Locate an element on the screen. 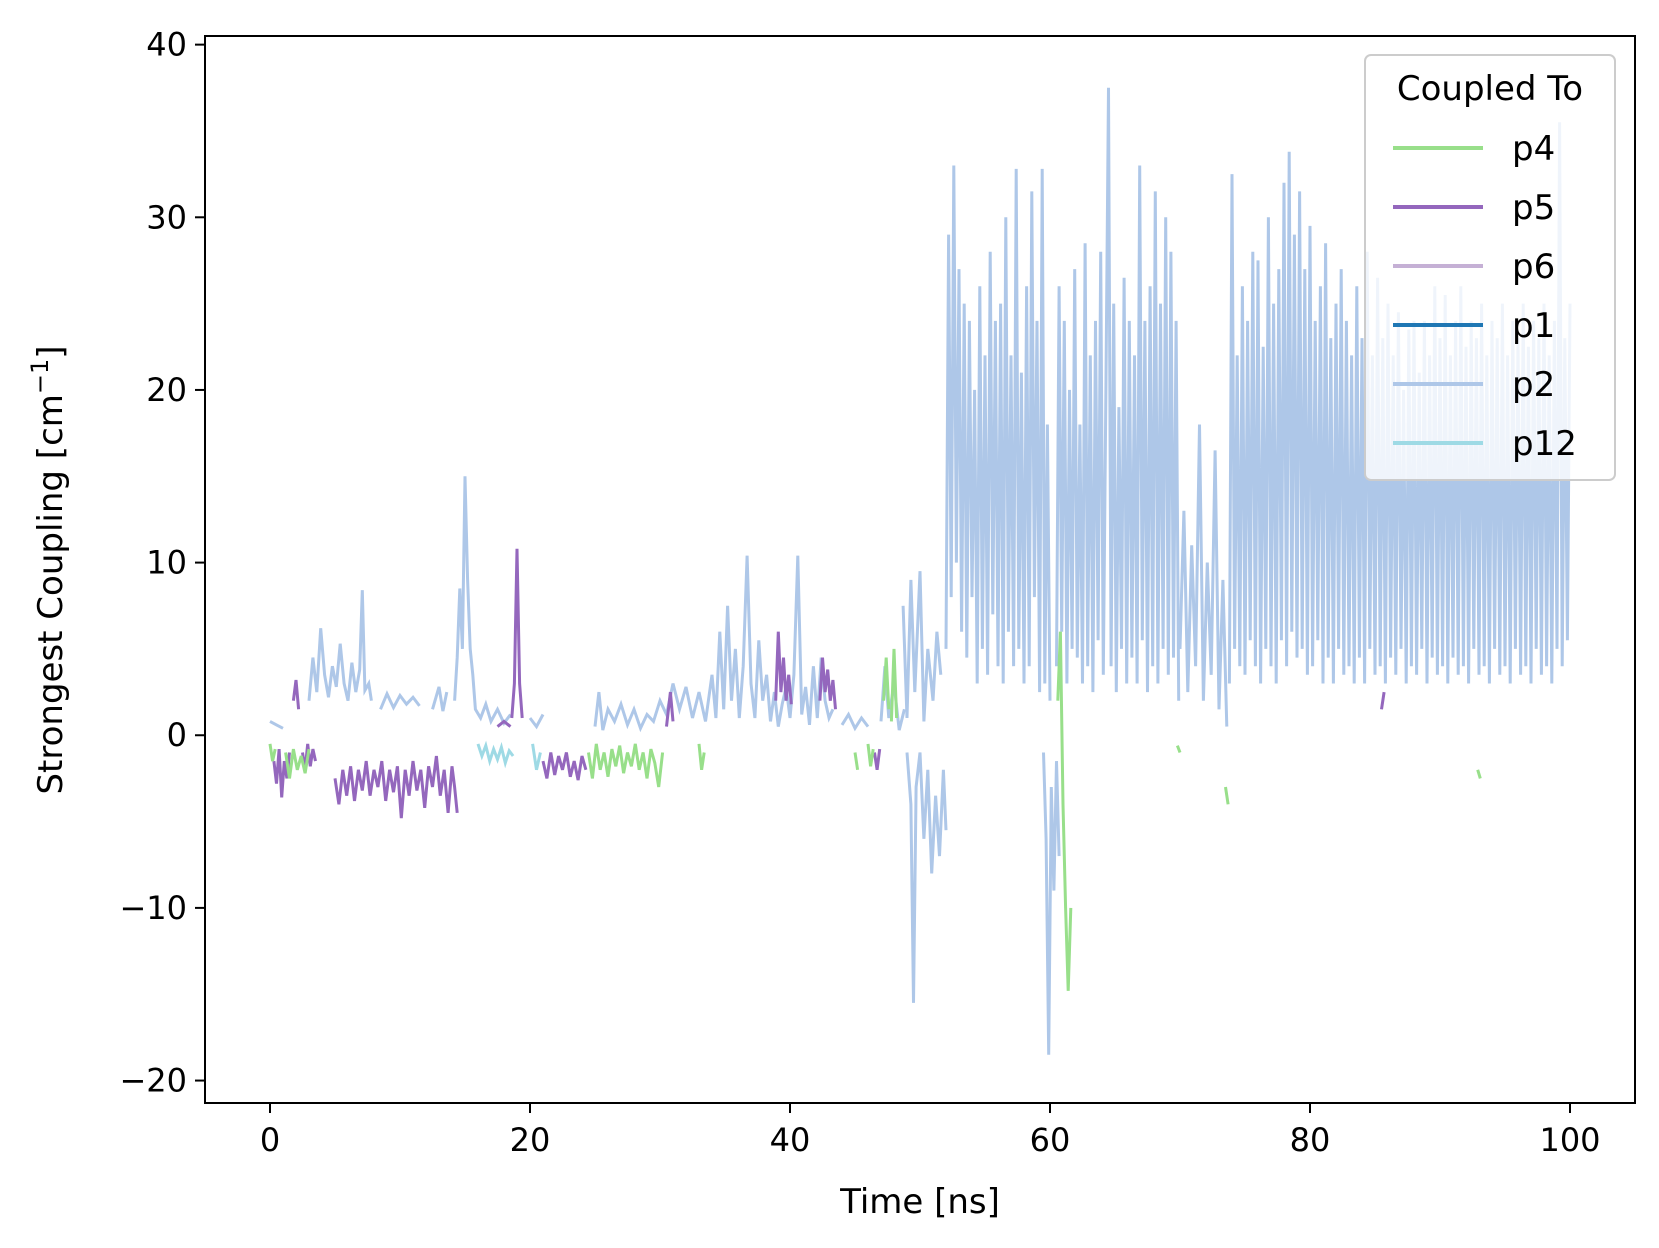 The height and width of the screenshot is (1248, 1659). x-tick-label: 0 is located at coordinates (270, 1140).